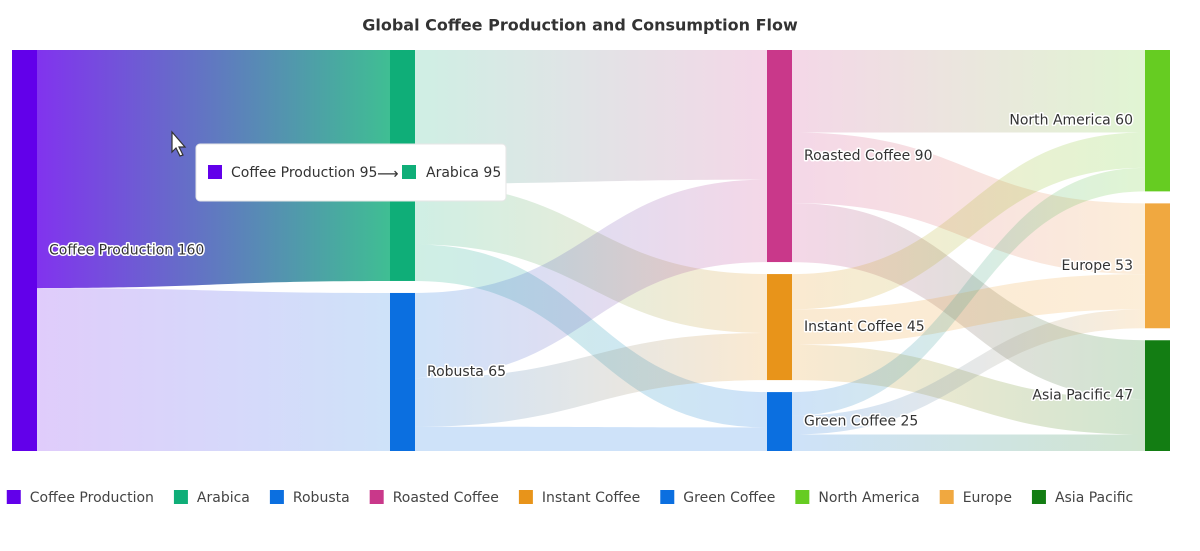 The height and width of the screenshot is (551, 1200). Describe the element at coordinates (910, 422) in the screenshot. I see `node-value: 25` at that location.